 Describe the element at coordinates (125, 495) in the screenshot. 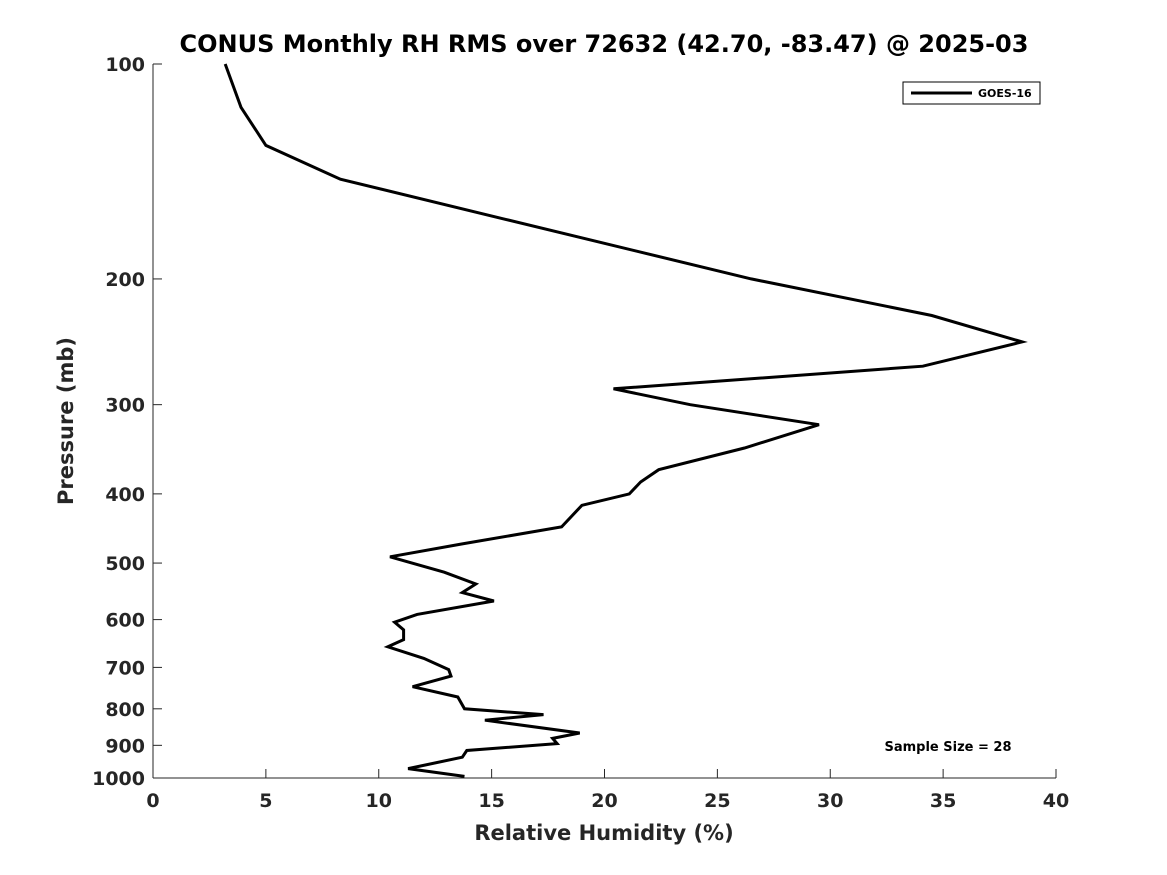

I see `y-tick-label: 400` at that location.